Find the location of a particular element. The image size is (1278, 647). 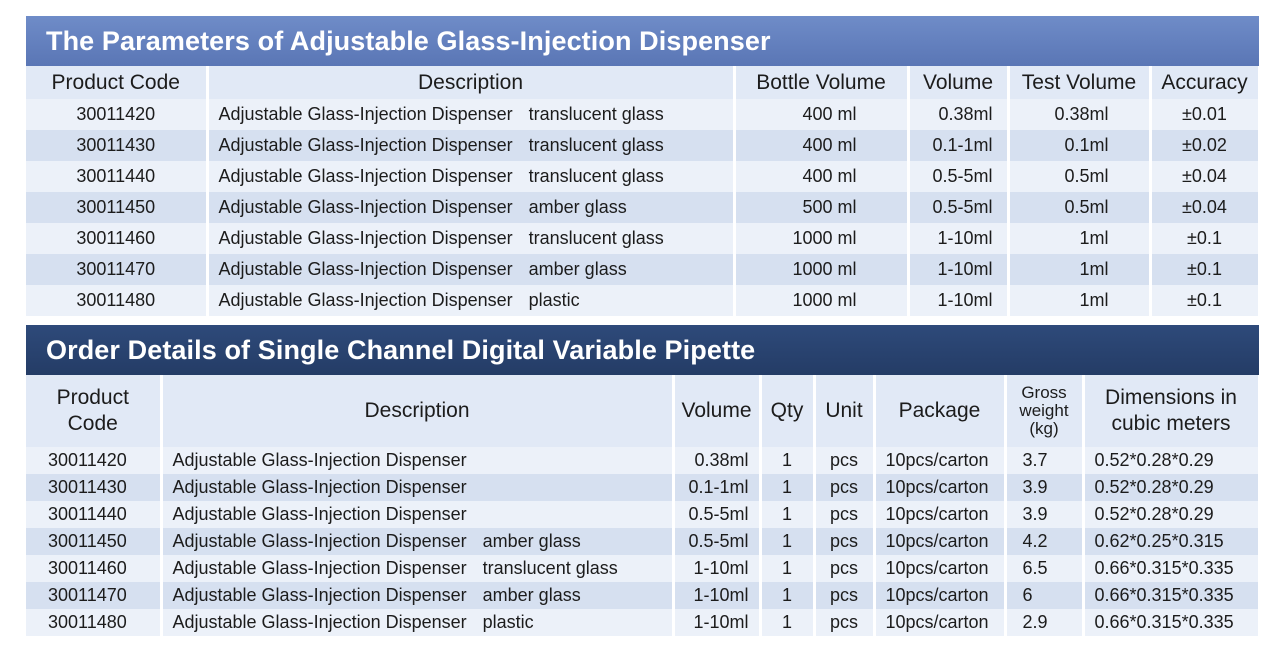

test-volume-cell: 0.1ml is located at coordinates (1080, 145).